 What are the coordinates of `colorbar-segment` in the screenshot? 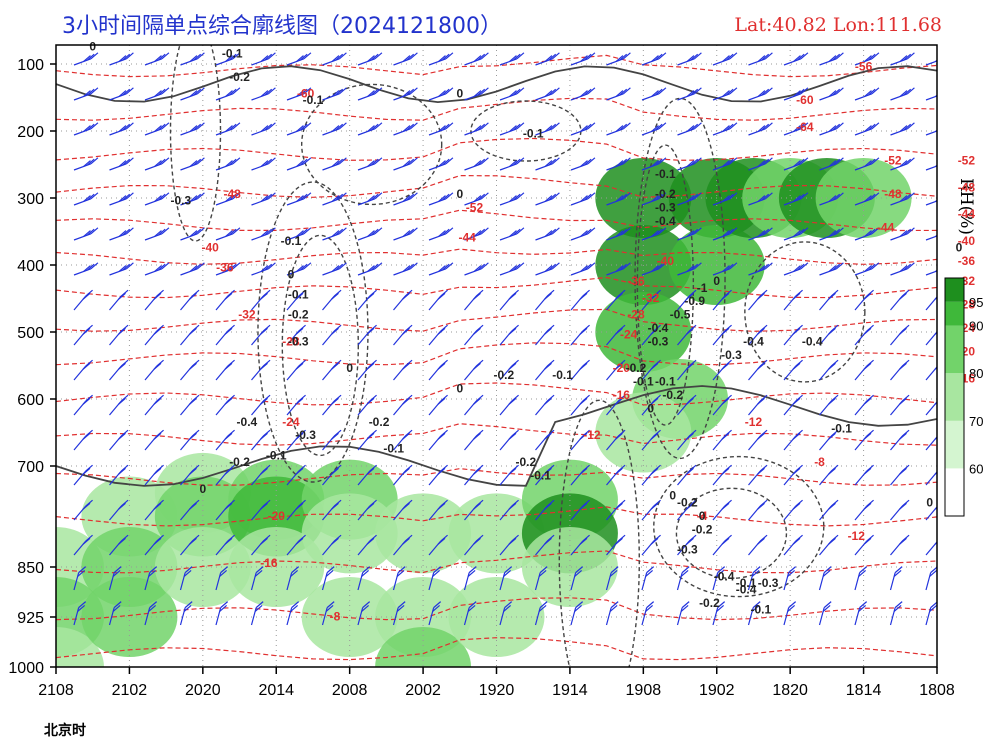 It's located at (954, 313).